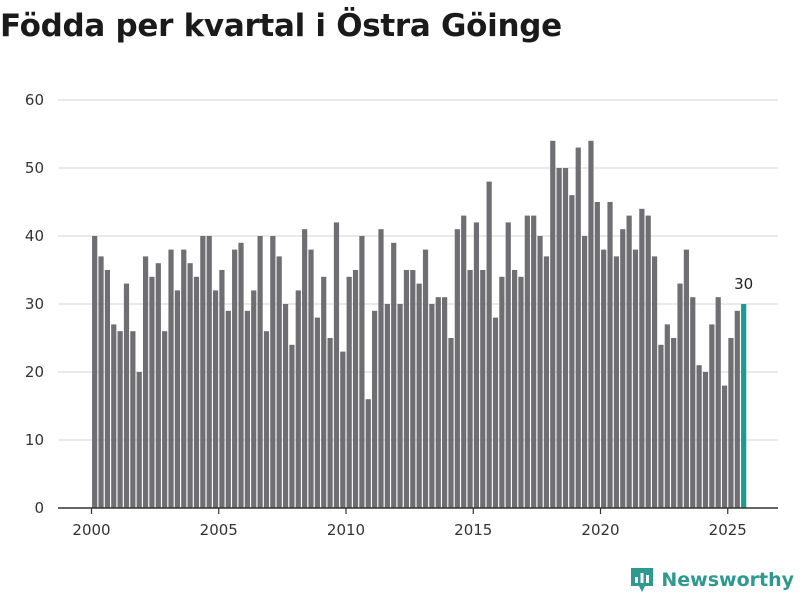  What do you see at coordinates (34, 304) in the screenshot?
I see `y-tick-label: 30` at bounding box center [34, 304].